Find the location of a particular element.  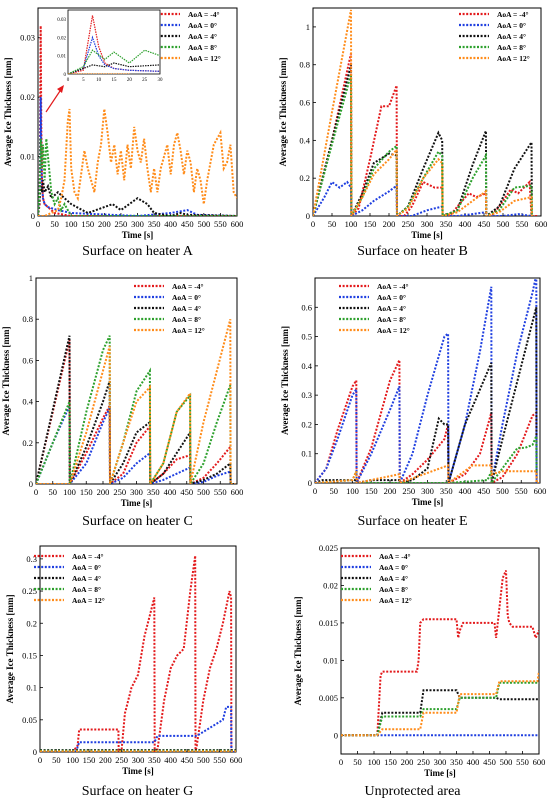

plot-frame-g is located at coordinates (138, 649).